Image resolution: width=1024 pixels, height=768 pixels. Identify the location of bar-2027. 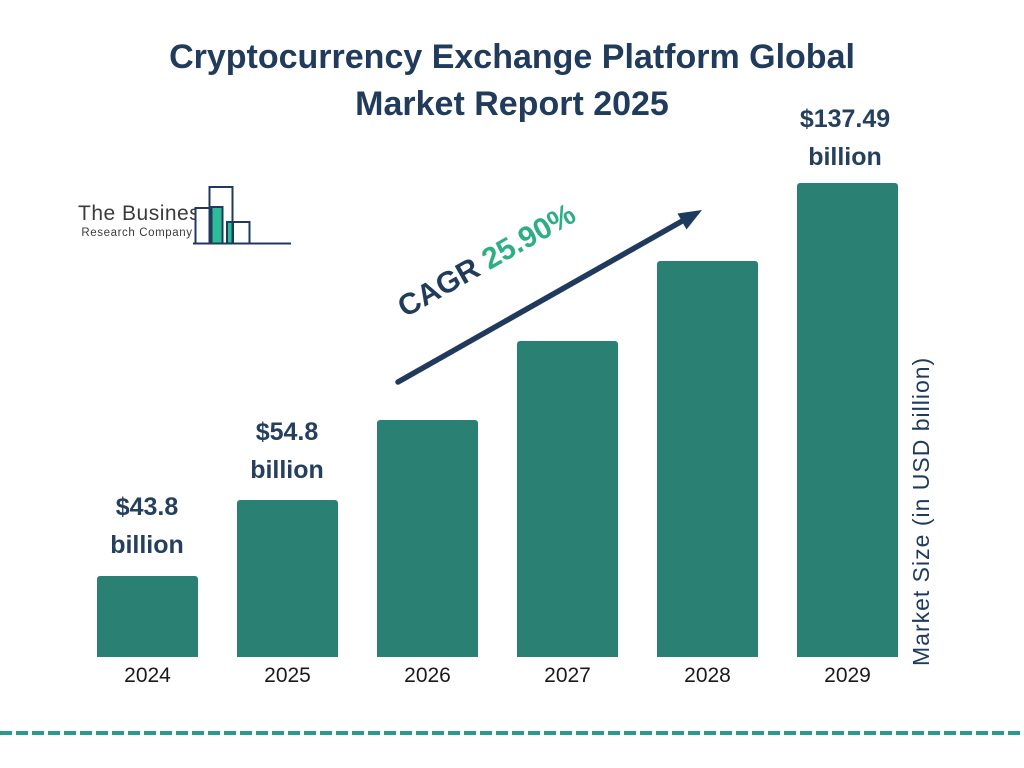
(567, 499).